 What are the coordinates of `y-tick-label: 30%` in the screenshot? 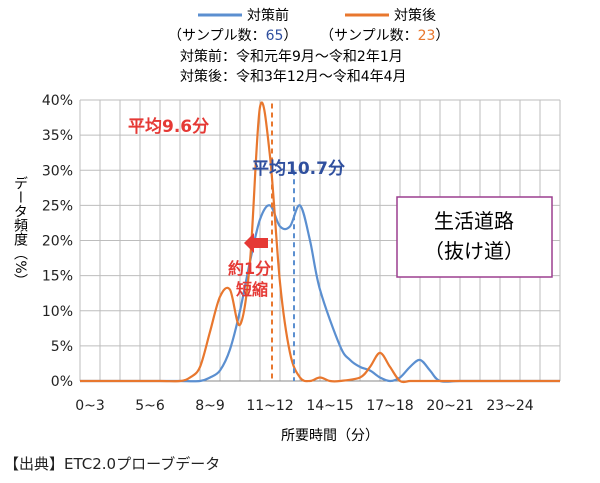 It's located at (57, 171).